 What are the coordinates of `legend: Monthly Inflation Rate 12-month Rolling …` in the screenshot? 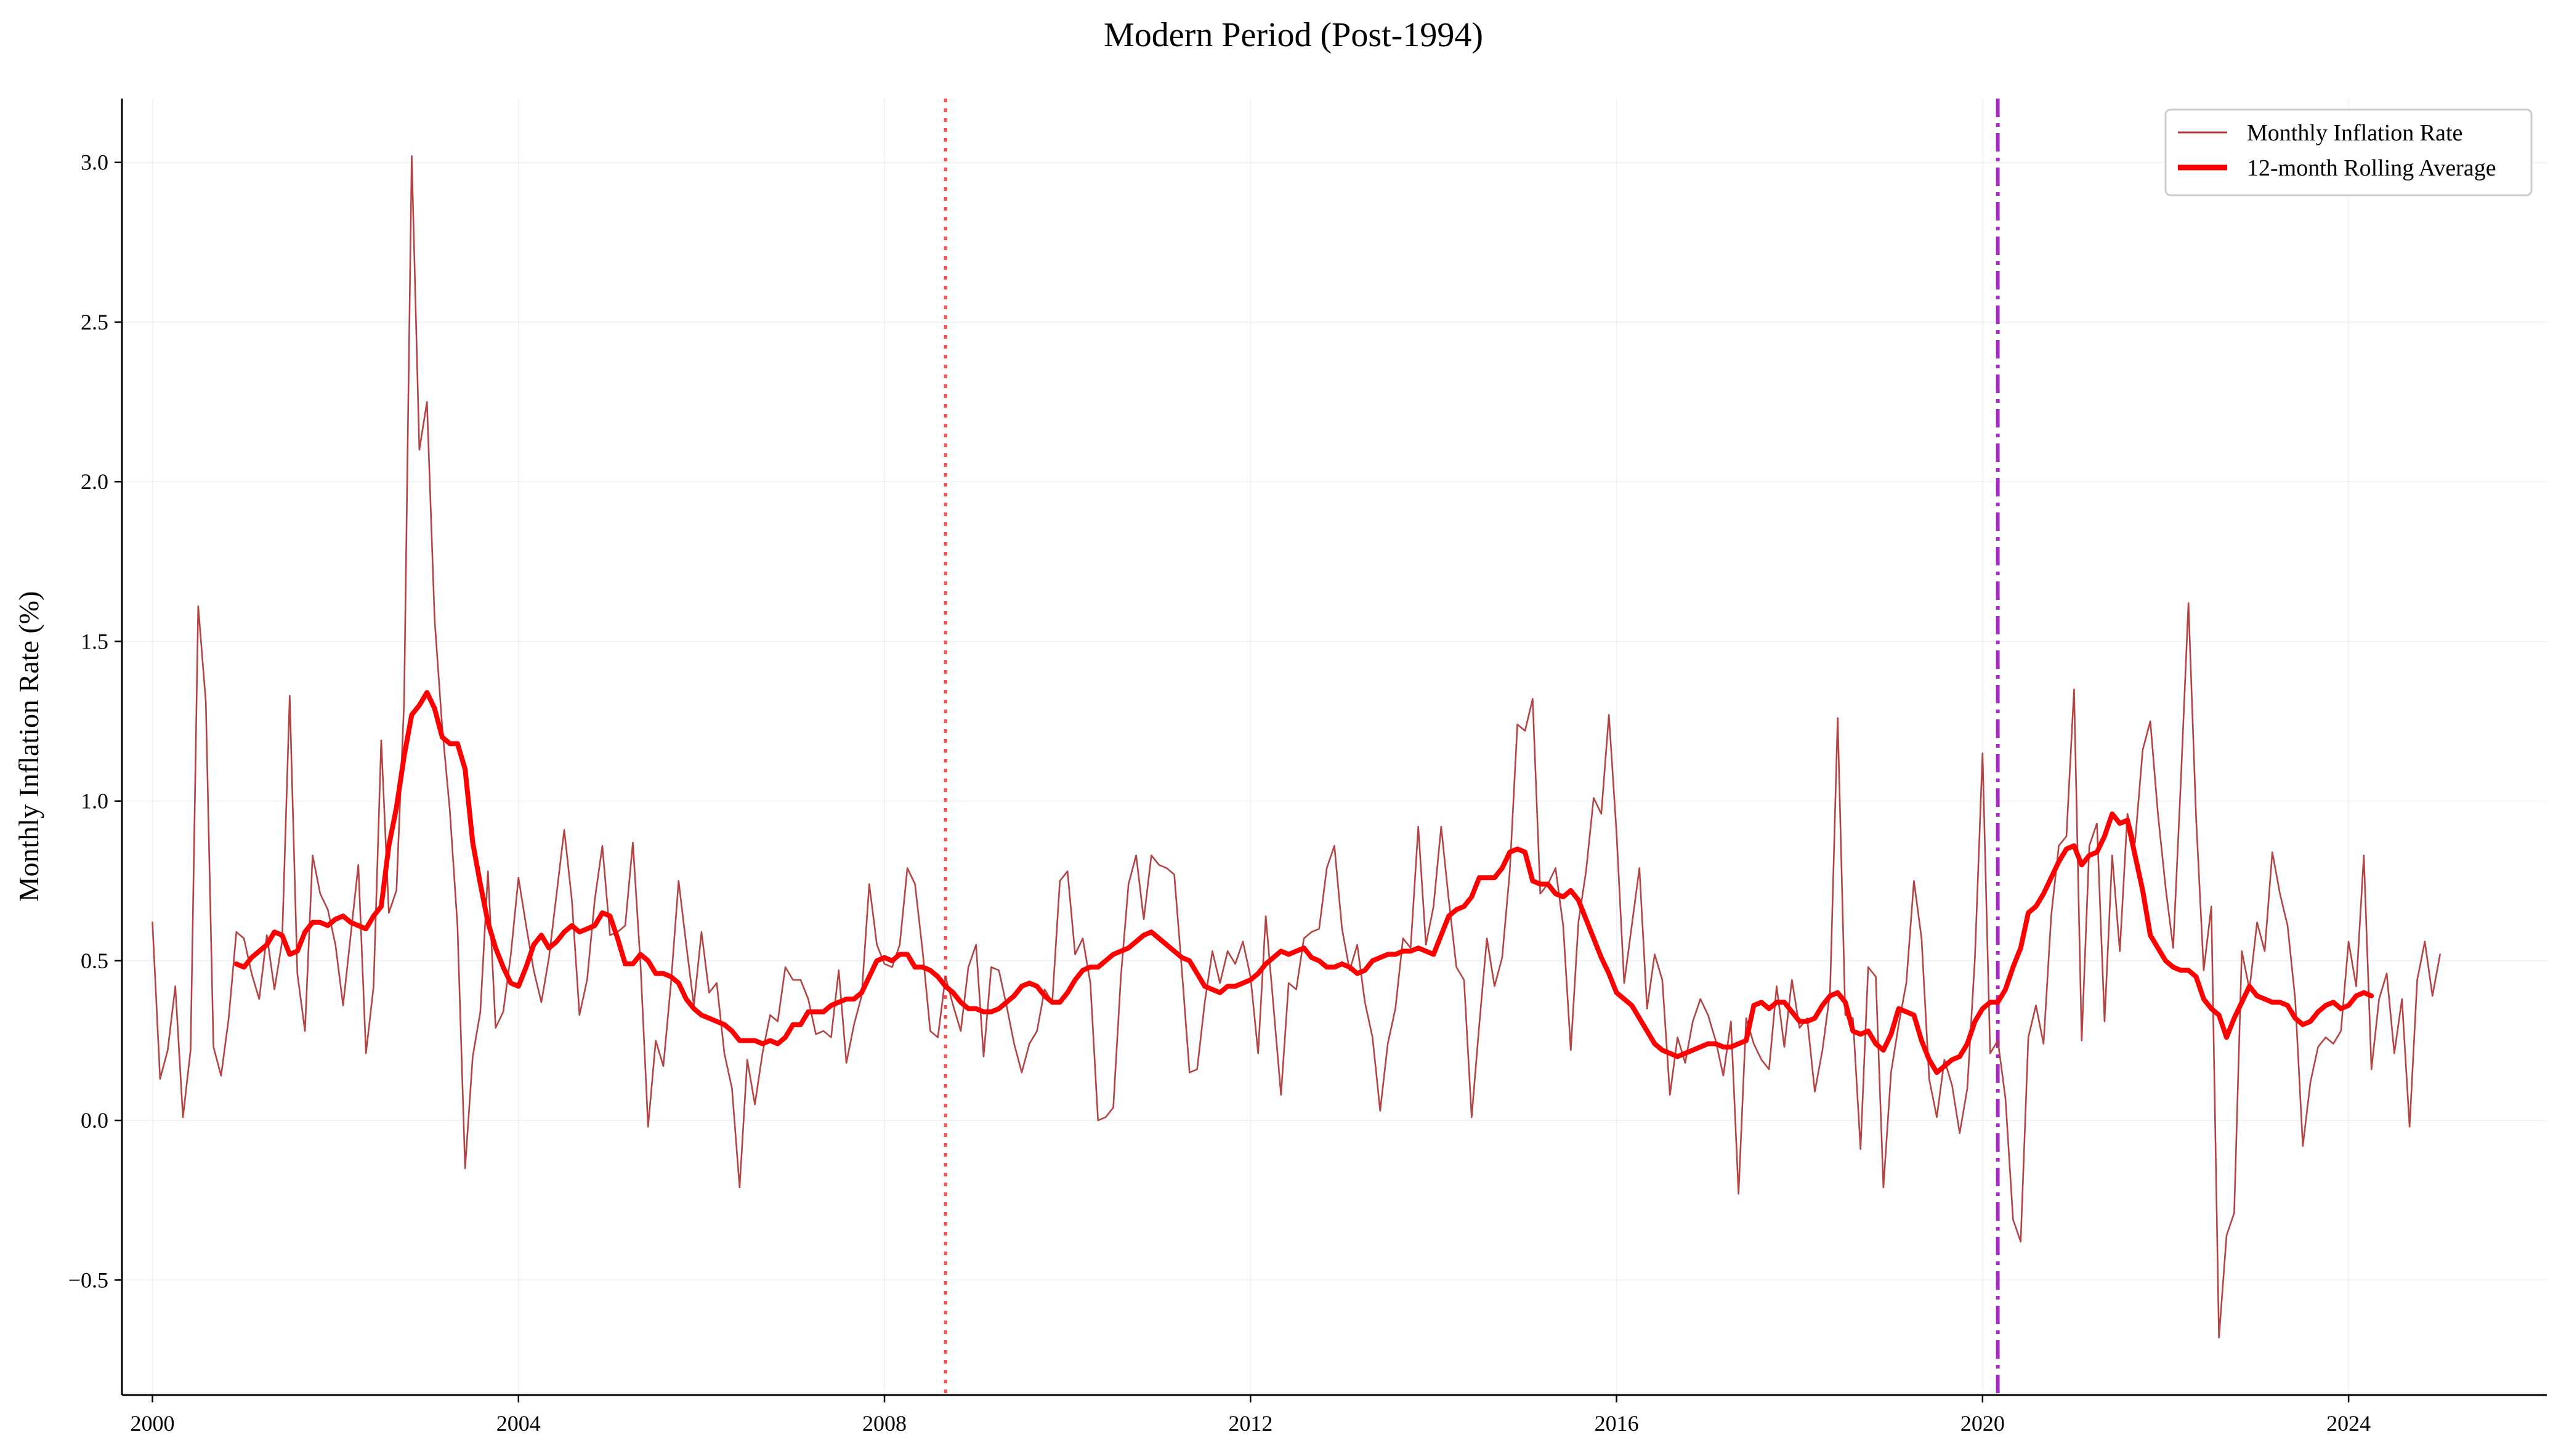 It's located at (2348, 152).